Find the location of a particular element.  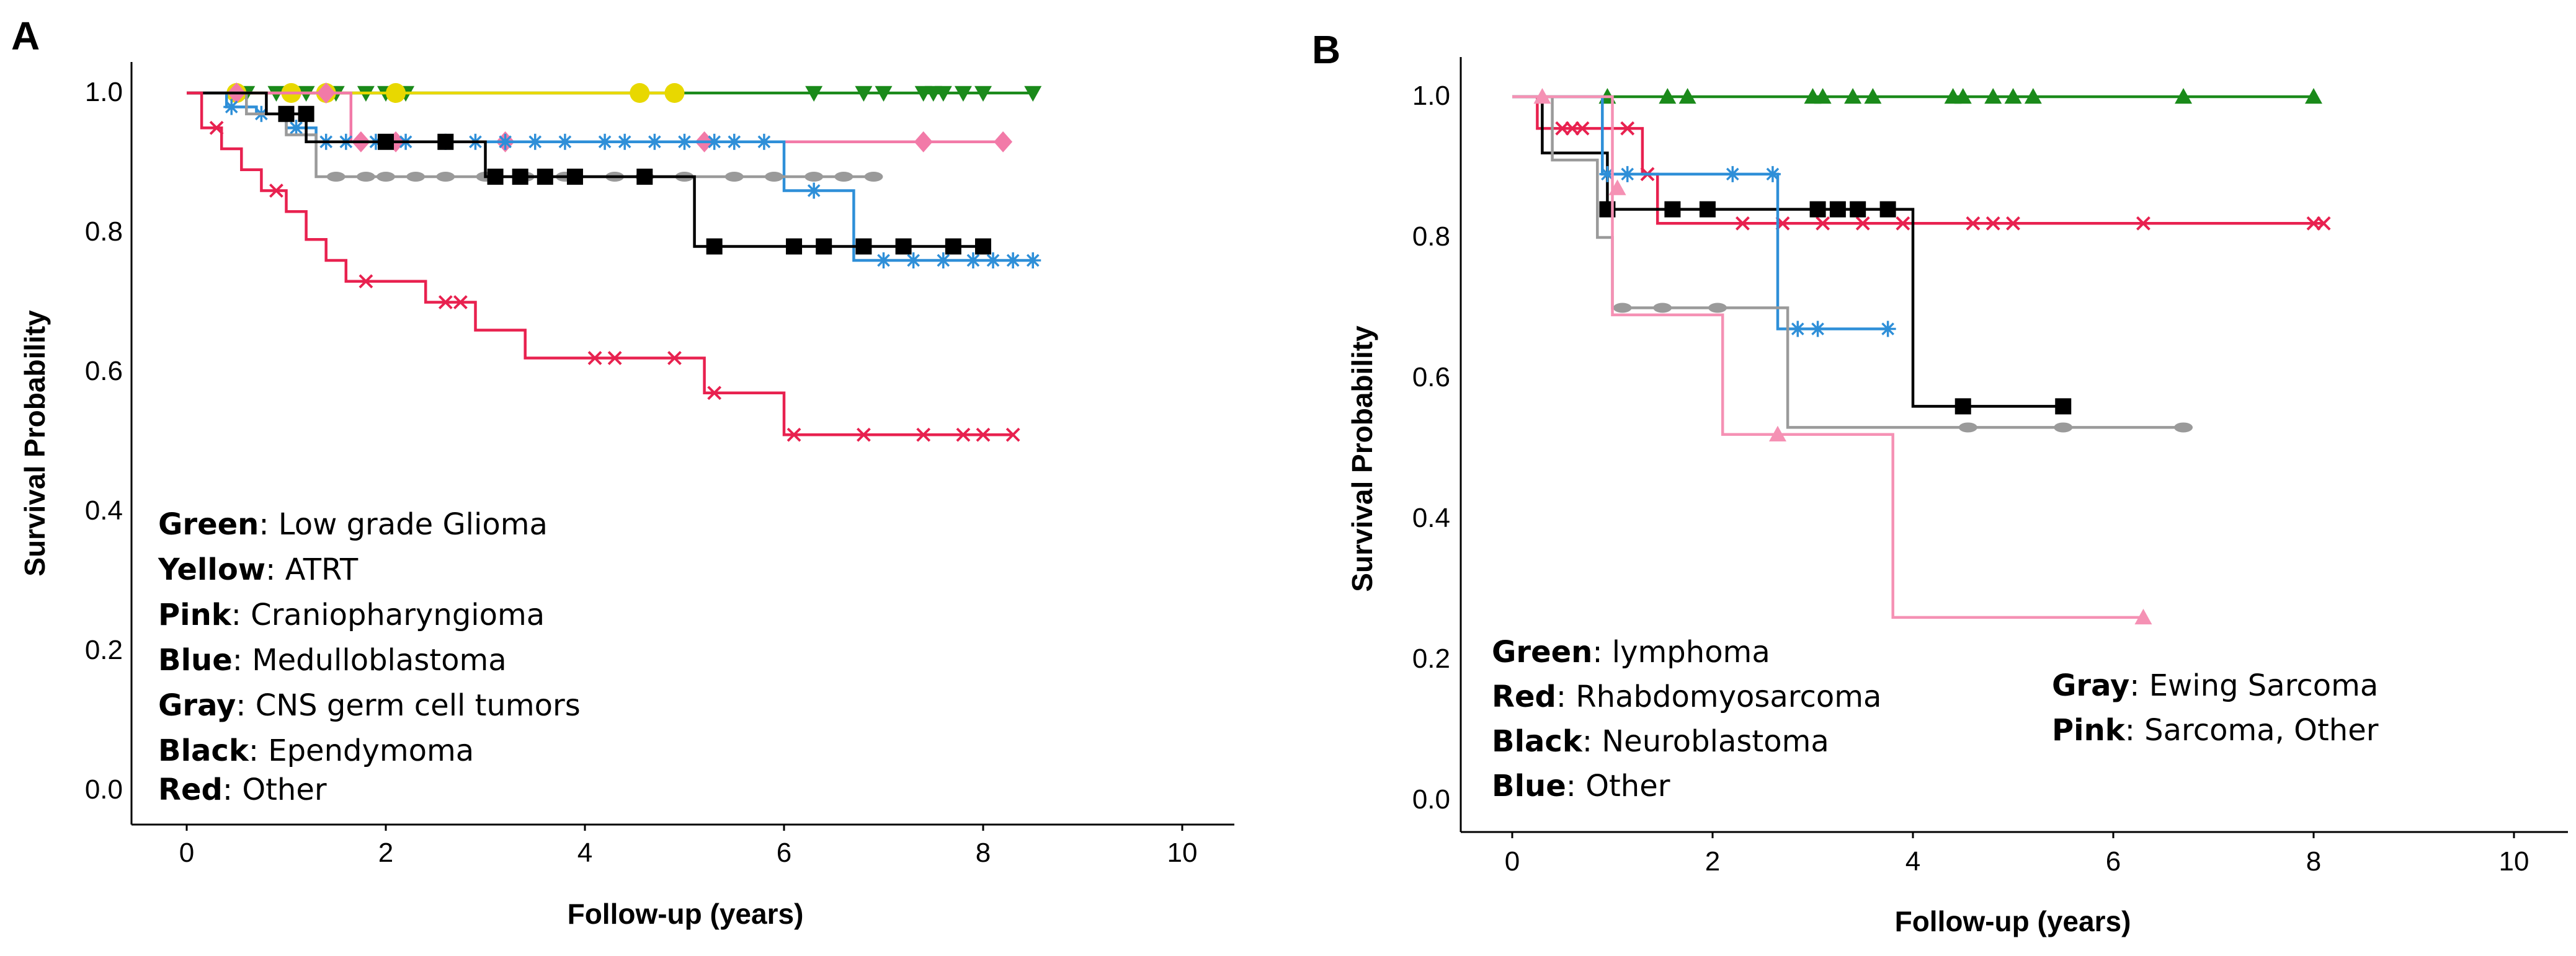

panel-a-ytick-label: 0.8 is located at coordinates (104, 231).